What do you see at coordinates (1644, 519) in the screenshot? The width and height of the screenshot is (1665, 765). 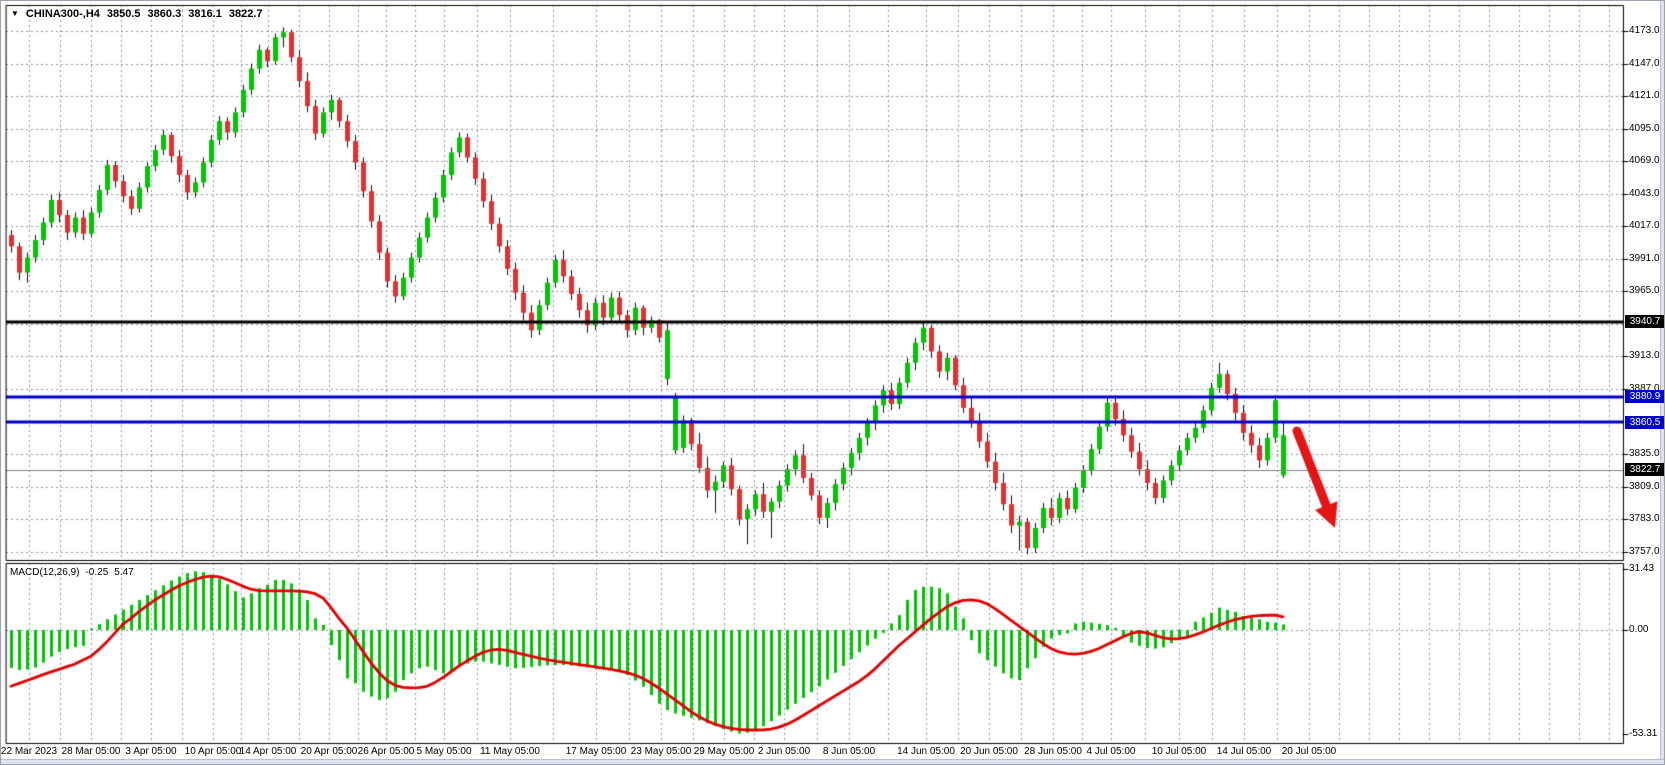 I see `y-axis-label: 3783.0` at bounding box center [1644, 519].